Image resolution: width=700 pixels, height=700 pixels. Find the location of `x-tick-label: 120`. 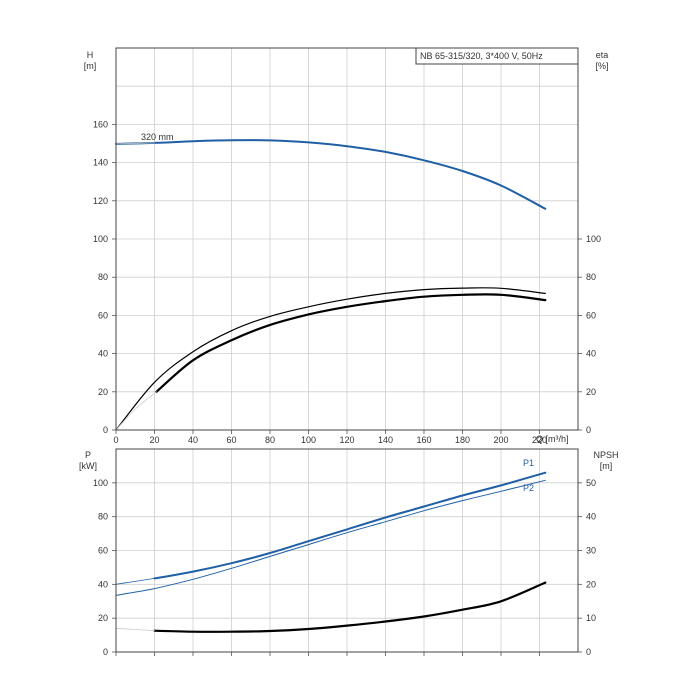

x-tick-label: 120 is located at coordinates (346, 440).